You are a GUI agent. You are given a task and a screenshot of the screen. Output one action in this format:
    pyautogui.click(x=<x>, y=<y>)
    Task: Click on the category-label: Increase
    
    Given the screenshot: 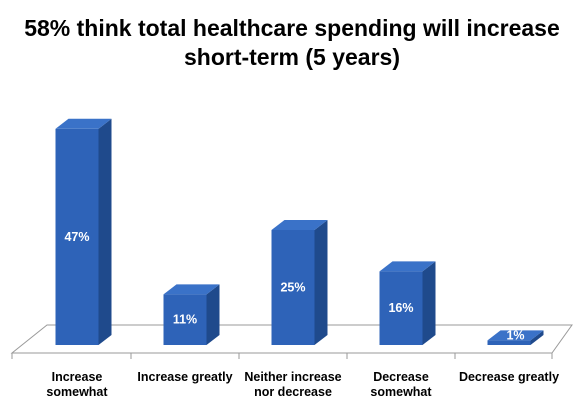 What is the action you would take?
    pyautogui.click(x=77, y=377)
    